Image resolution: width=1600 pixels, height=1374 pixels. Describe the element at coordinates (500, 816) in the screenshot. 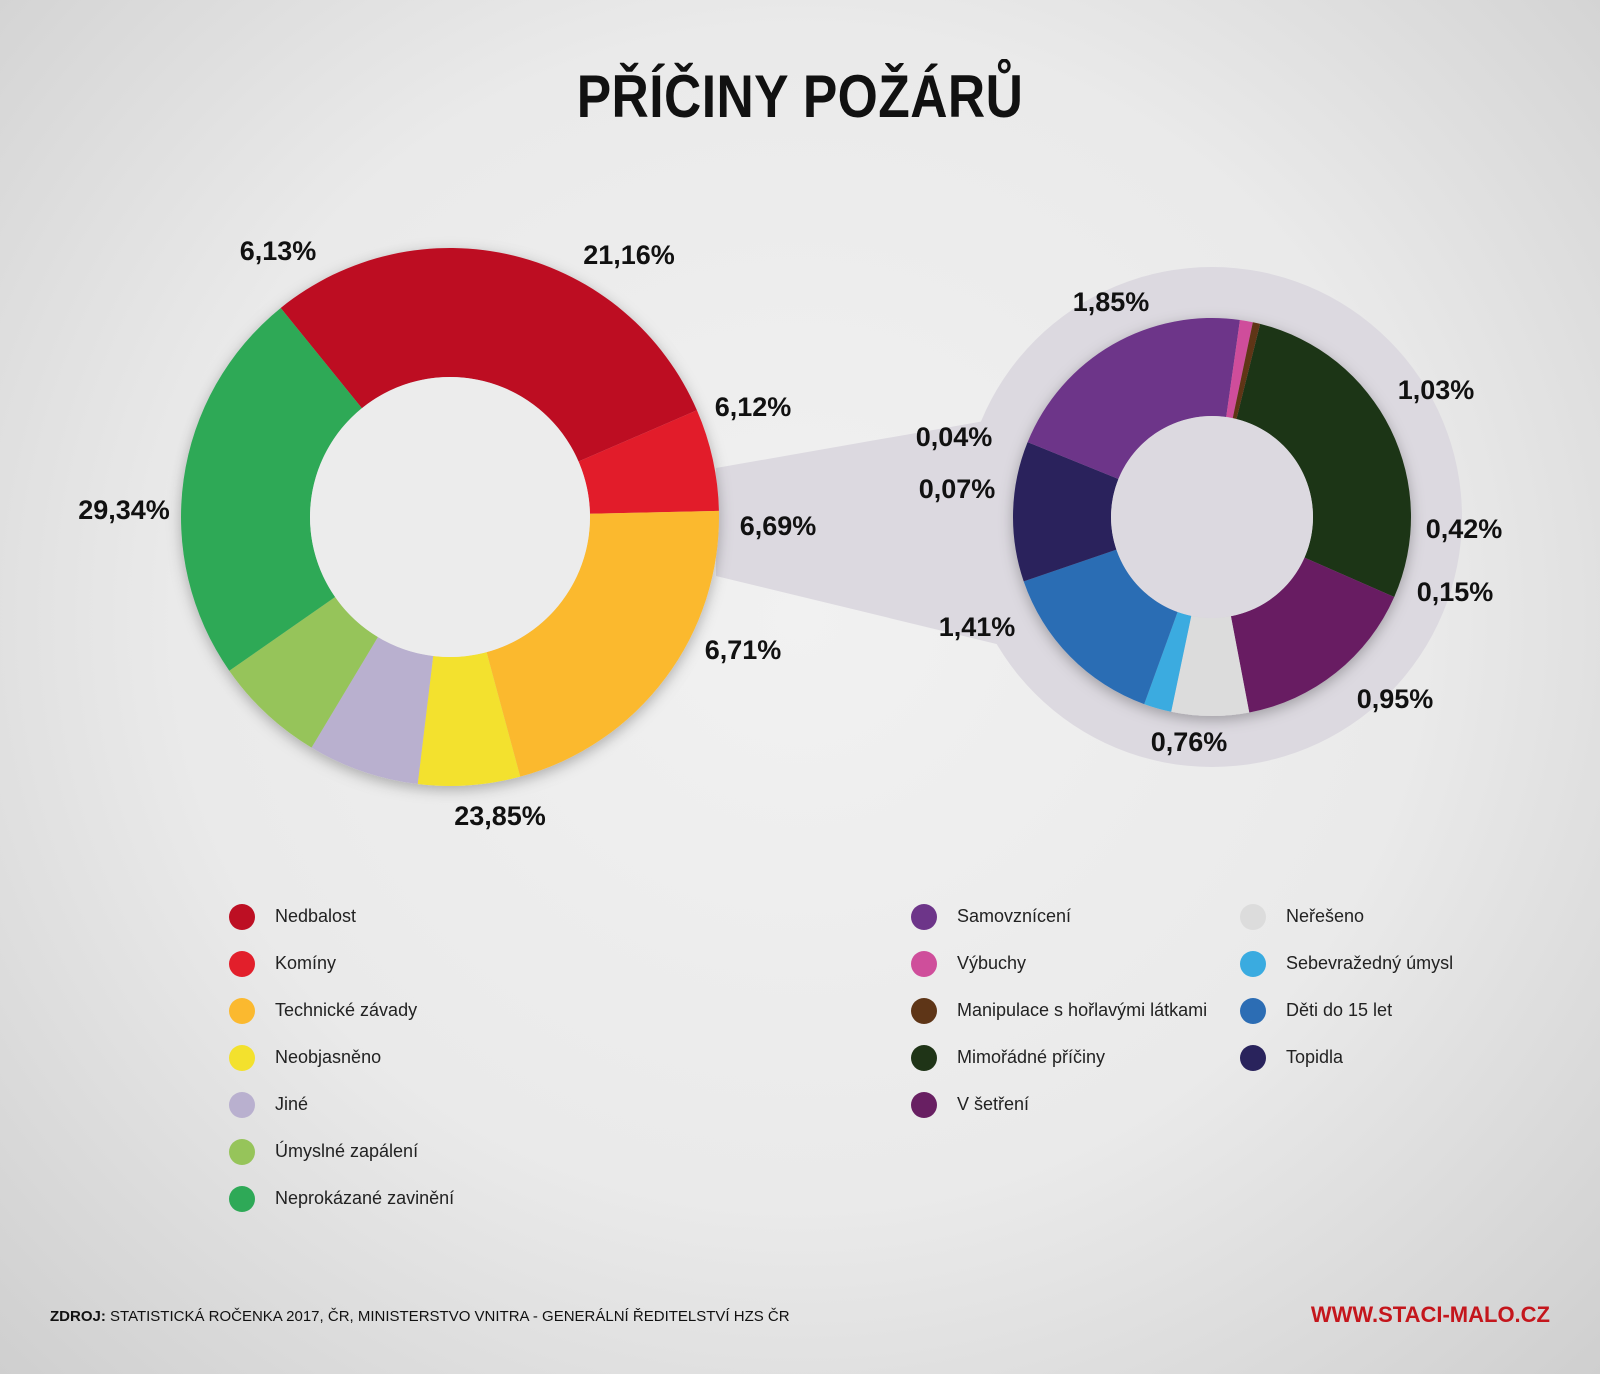

I see `data-label-neprokazane-zavineni: 23,85%` at that location.